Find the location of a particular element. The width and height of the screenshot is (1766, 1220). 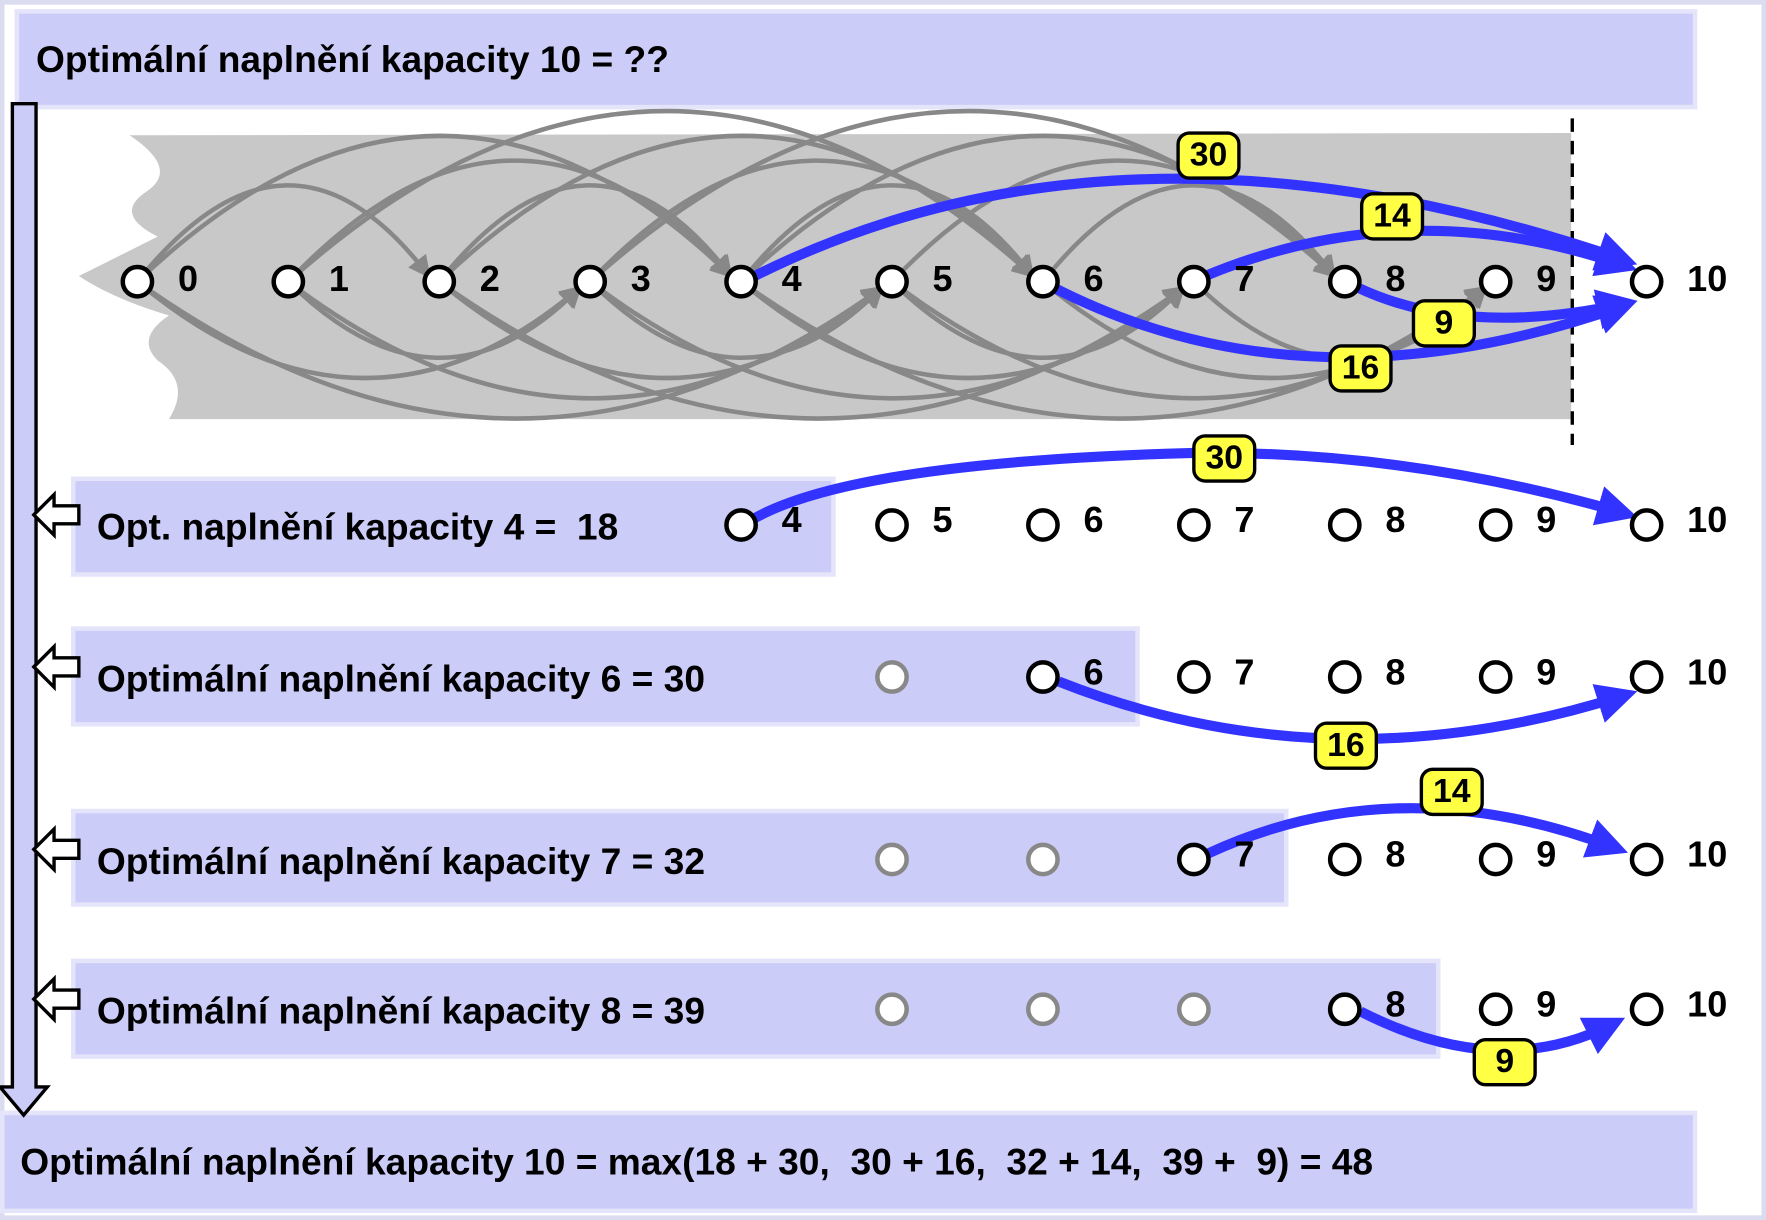

row-label: Optimální naplnění kapacity 8 = 39 is located at coordinates (401, 1011).